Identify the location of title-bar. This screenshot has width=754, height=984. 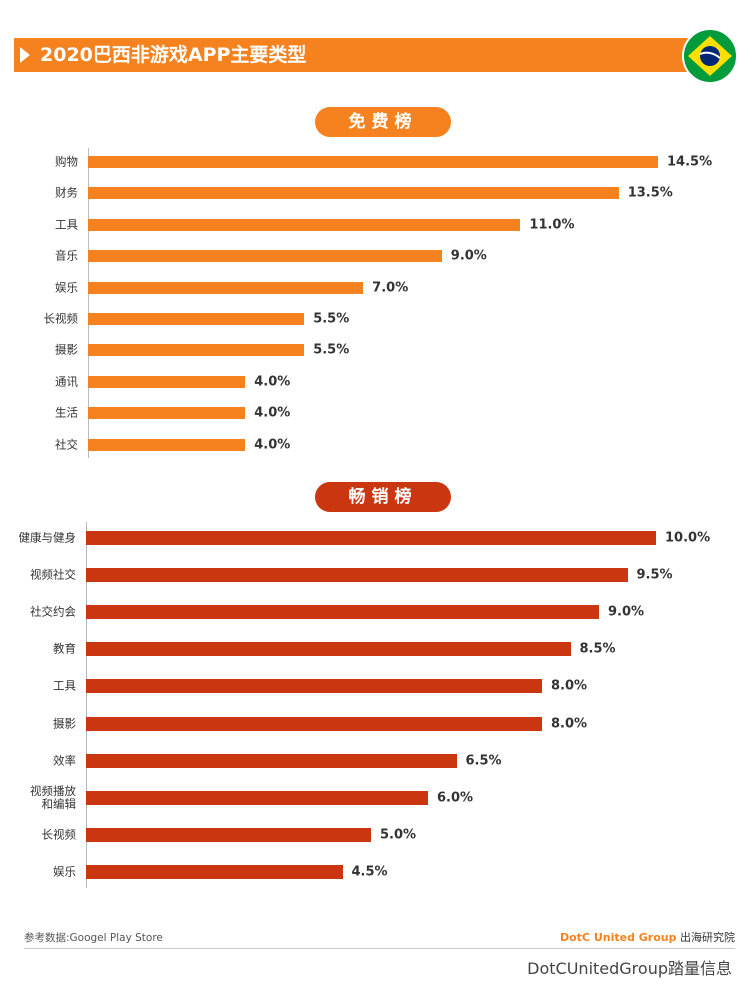
(352, 55).